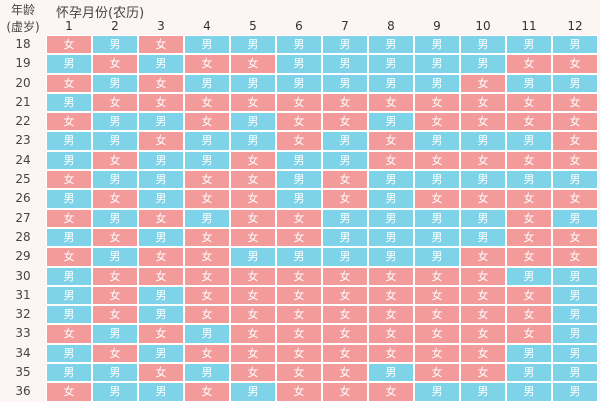  Describe the element at coordinates (391, 26) in the screenshot. I see `month-label: 8` at that location.